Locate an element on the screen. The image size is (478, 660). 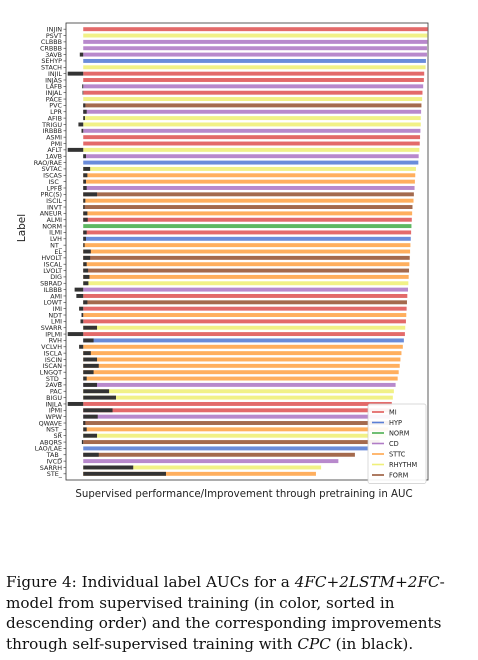
category-label: STD_ is located at coordinates (54, 379).